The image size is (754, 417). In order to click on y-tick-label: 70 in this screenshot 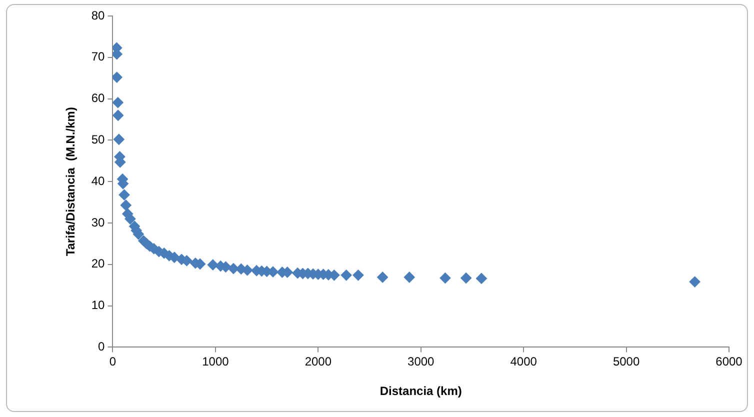, I will do `click(98, 57)`.